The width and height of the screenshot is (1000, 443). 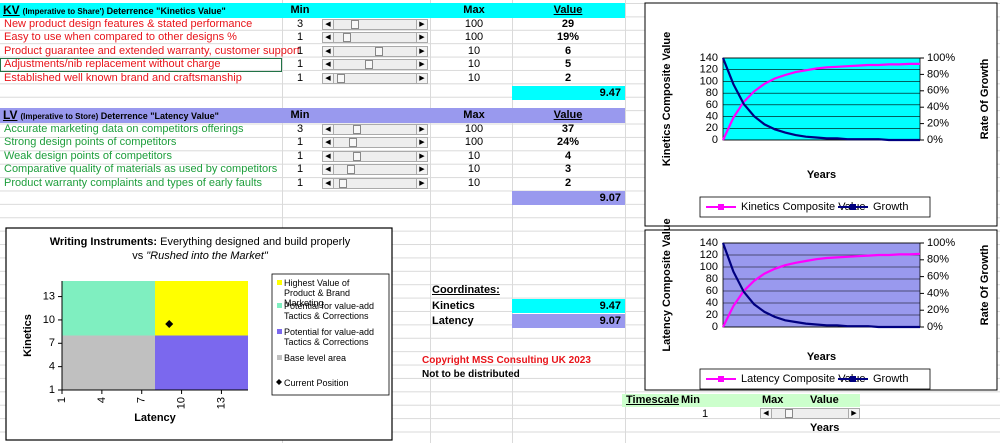 What do you see at coordinates (824, 400) in the screenshot?
I see `timescale-value-header: Value` at bounding box center [824, 400].